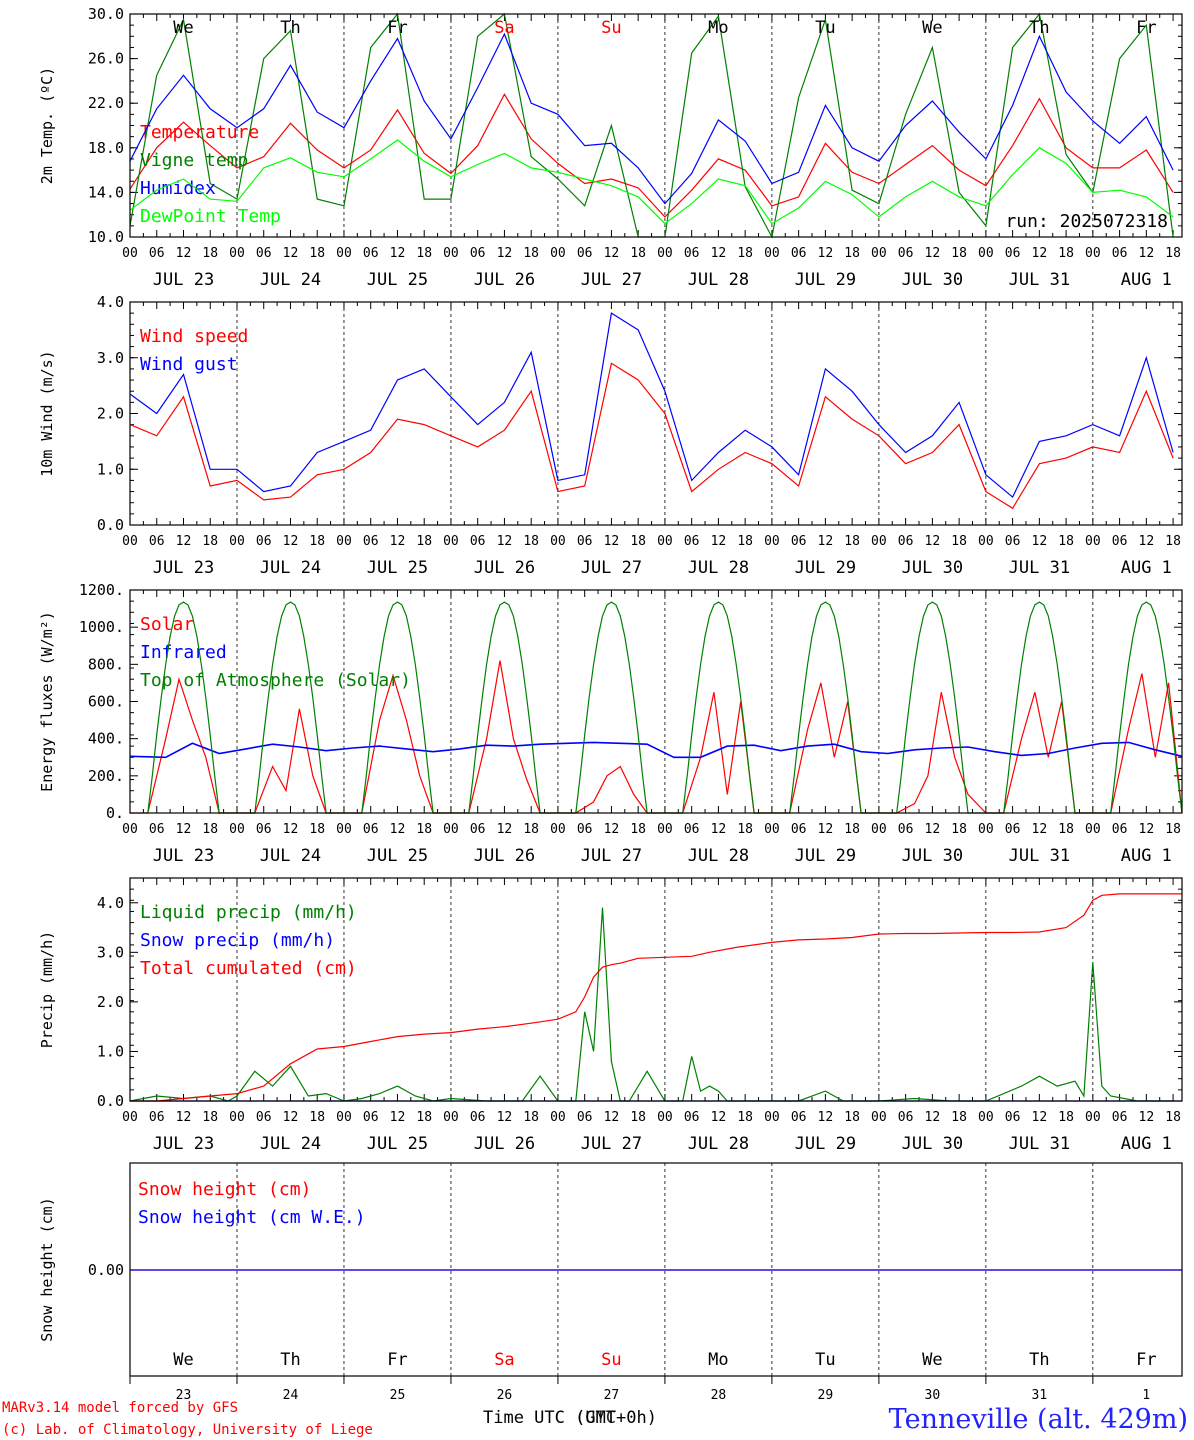 This screenshot has width=1194, height=1440. Describe the element at coordinates (110, 358) in the screenshot. I see `y-tick-label: 3.0` at that location.